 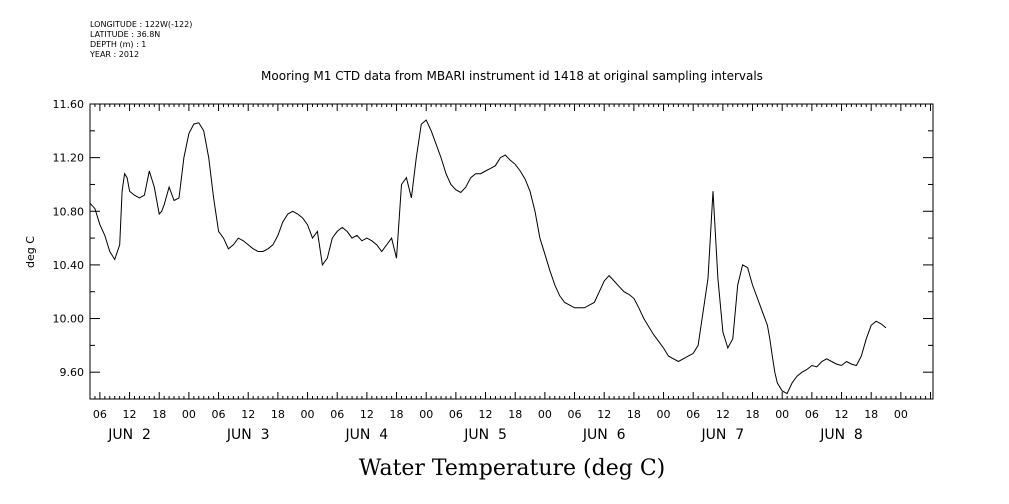 What do you see at coordinates (69, 319) in the screenshot?
I see `y-tick-label: 10.00` at bounding box center [69, 319].